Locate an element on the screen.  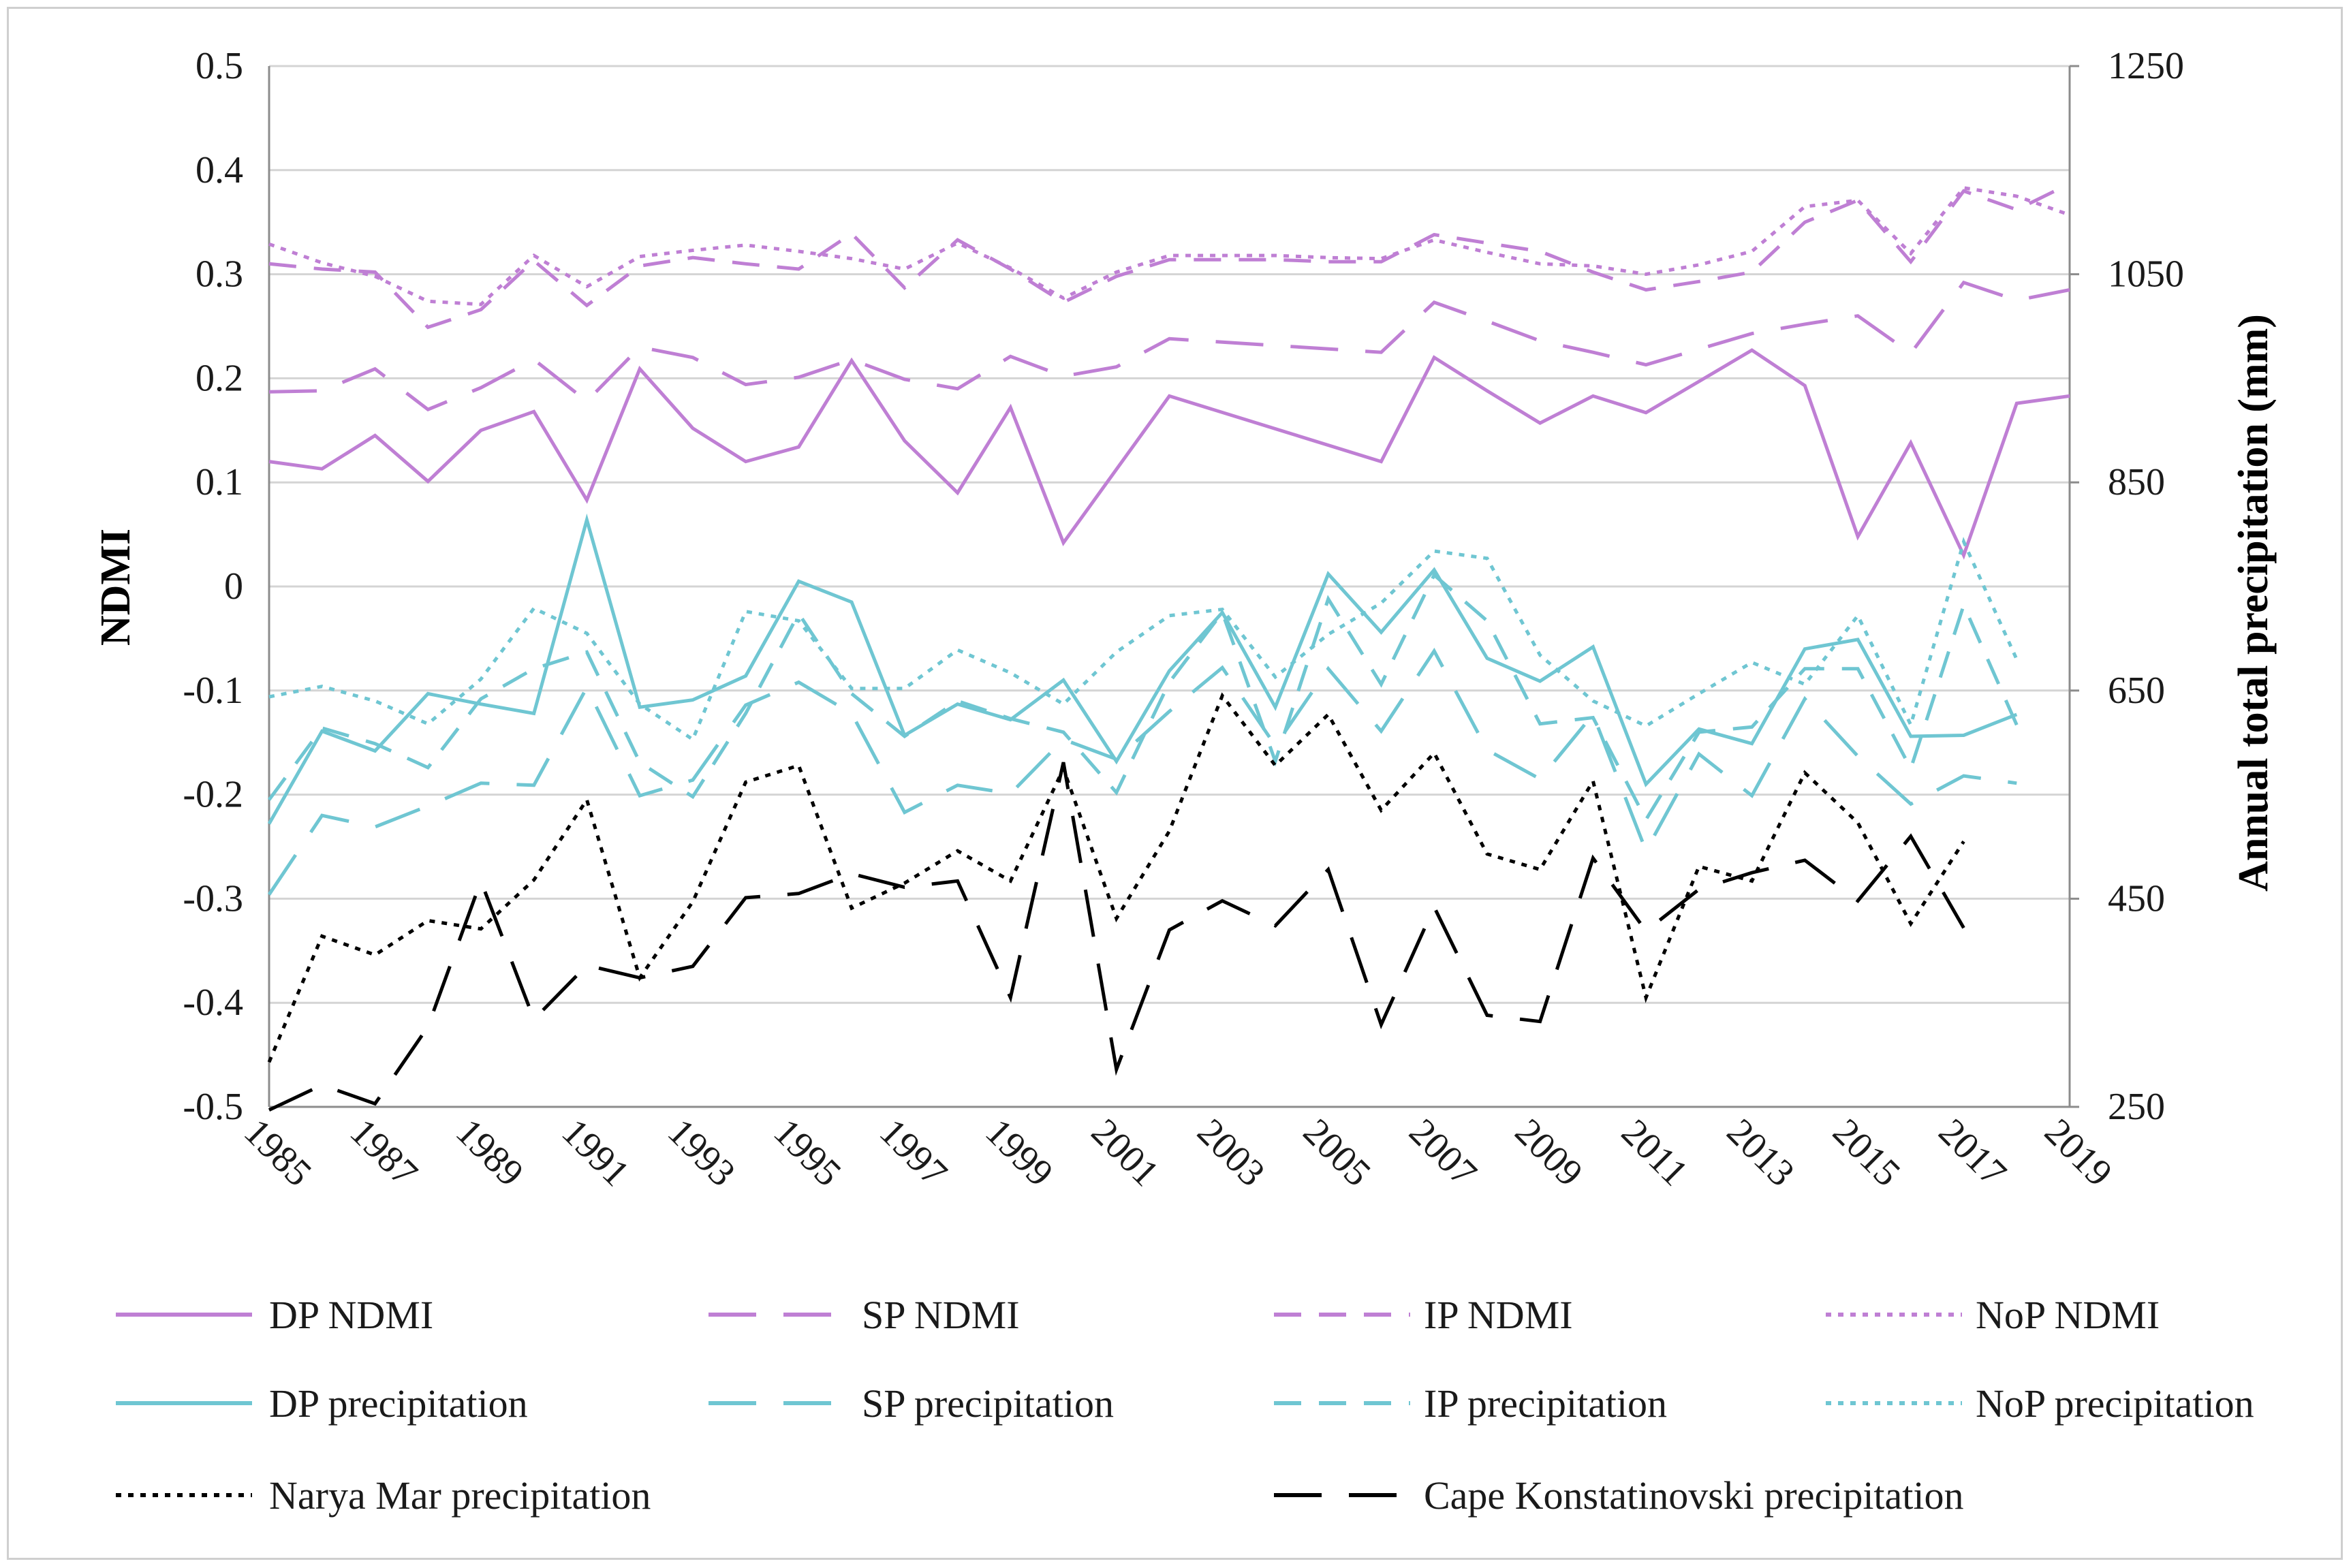
legend-label-cape-konstatinovski-precipitation: Cape Konstatinovski precipitation is located at coordinates (1694, 1495).